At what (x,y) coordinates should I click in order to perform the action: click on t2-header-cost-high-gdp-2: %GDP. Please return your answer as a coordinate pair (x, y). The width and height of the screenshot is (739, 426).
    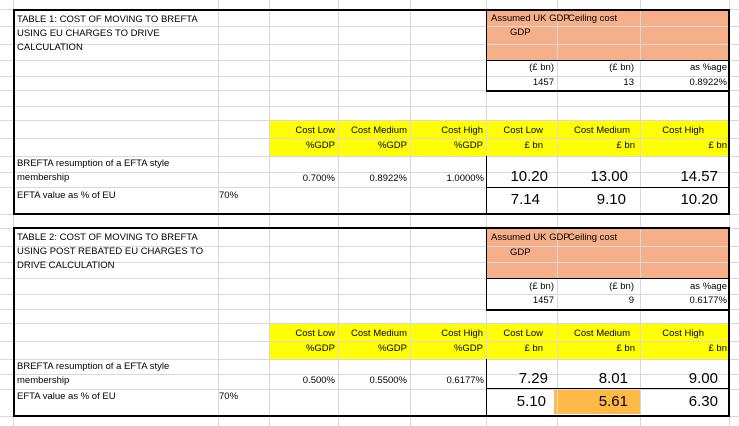
    Looking at the image, I should click on (468, 348).